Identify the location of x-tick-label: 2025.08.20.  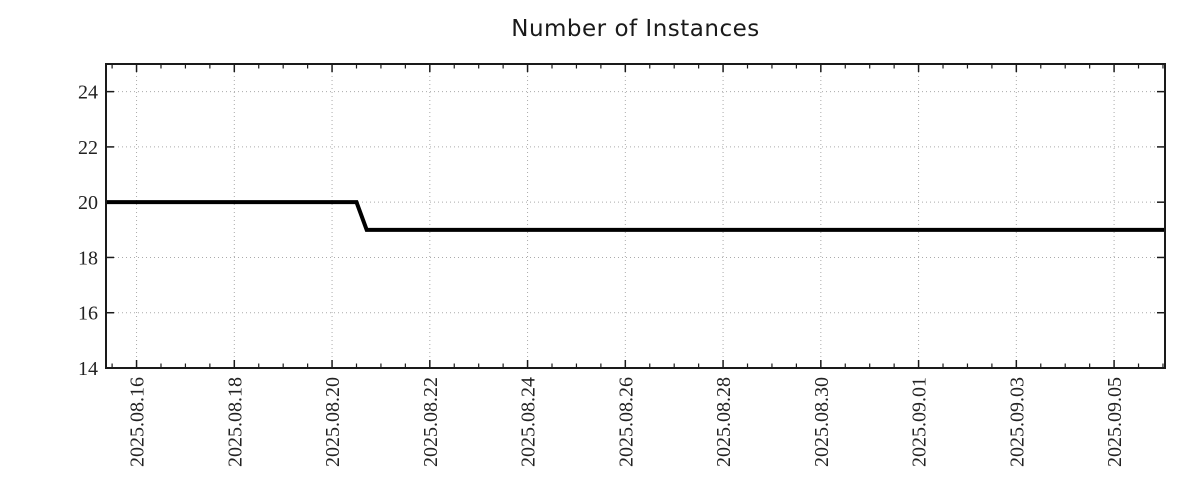
(333, 422).